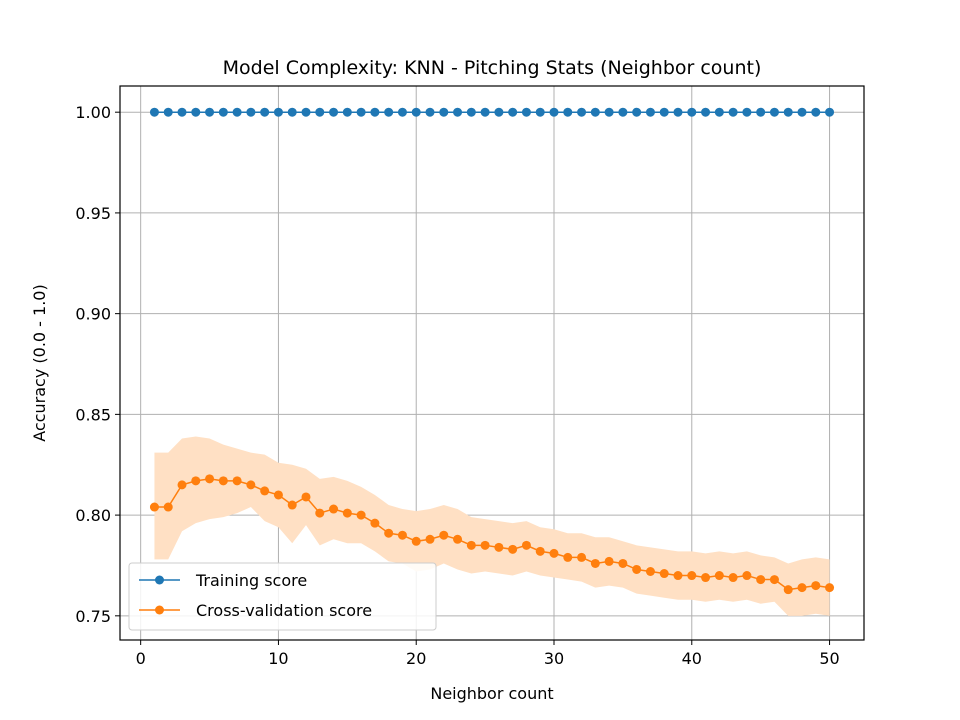  I want to click on legend-cv-swatch-marker, so click(159, 610).